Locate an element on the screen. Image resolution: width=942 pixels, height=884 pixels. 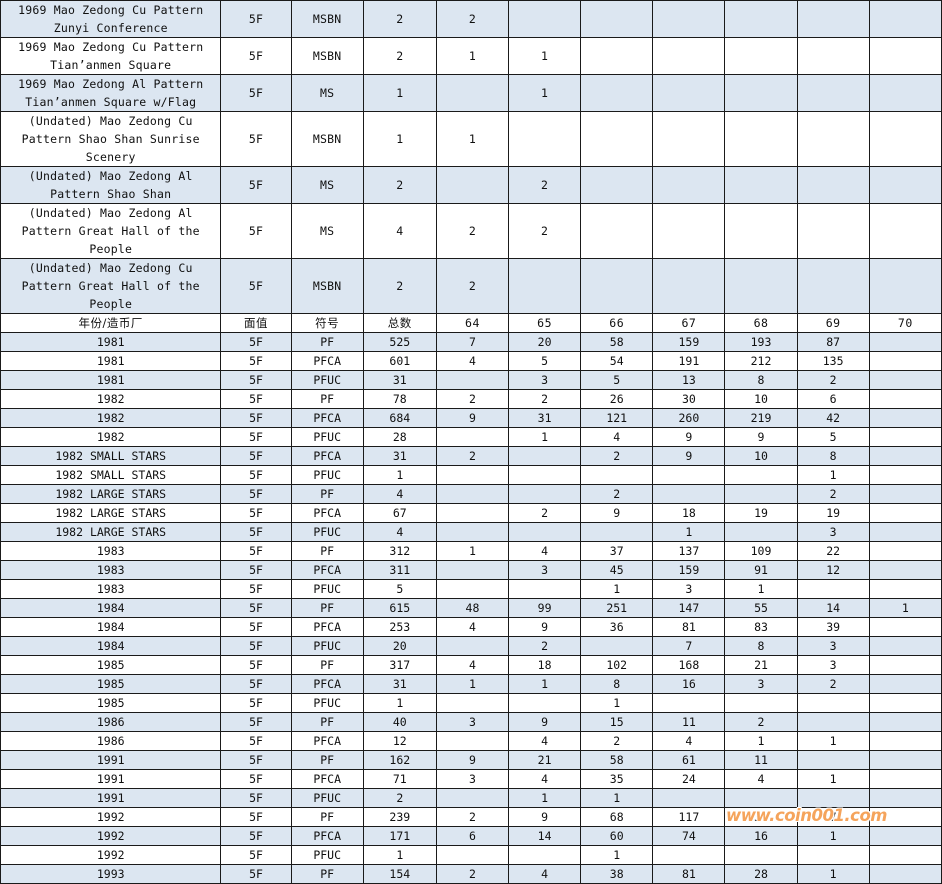
cell-total: 20 is located at coordinates (399, 646).